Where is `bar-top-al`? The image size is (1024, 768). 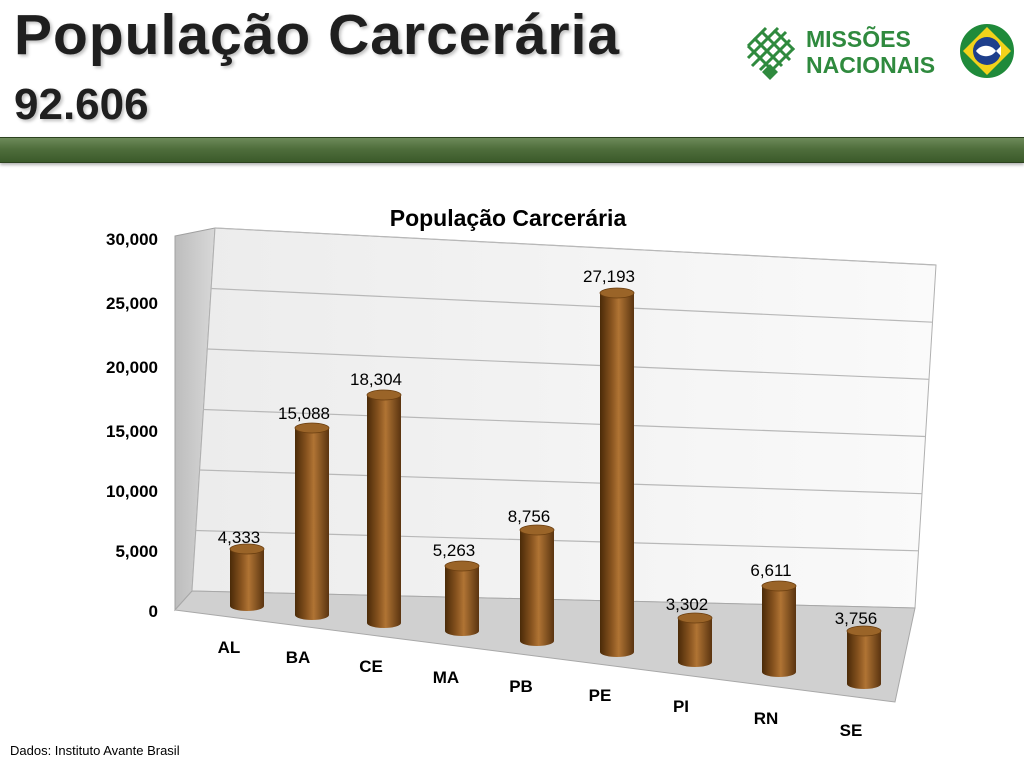
bar-top-al is located at coordinates (247, 549).